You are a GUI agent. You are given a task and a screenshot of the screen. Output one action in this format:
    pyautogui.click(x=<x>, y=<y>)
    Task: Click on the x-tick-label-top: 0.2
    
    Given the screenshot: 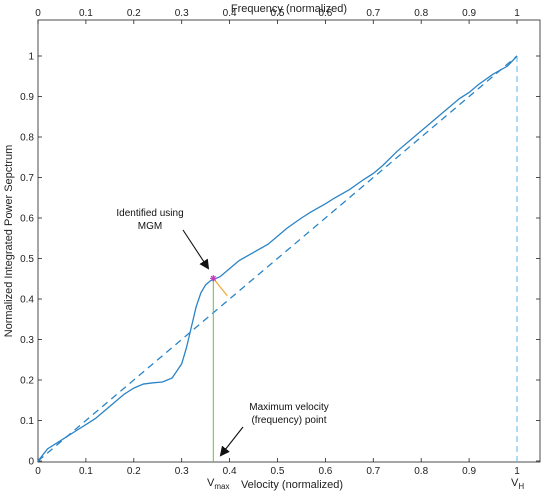 What is the action you would take?
    pyautogui.click(x=134, y=13)
    